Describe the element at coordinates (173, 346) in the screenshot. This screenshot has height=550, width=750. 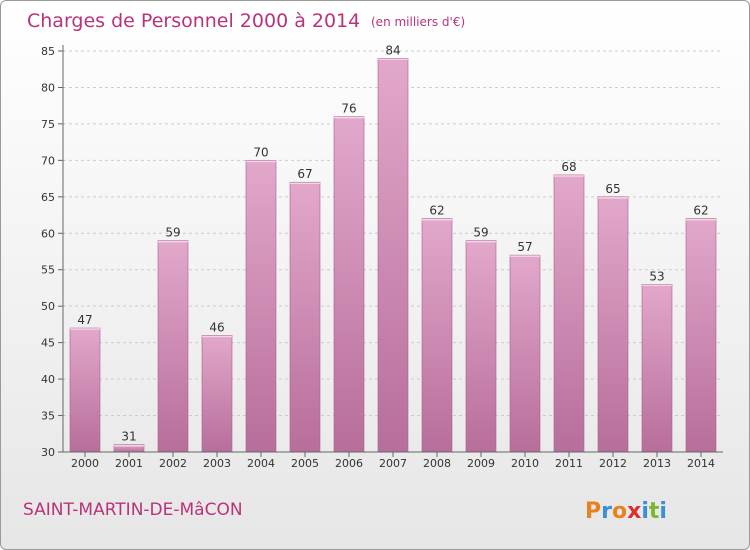
I see `bar-2002` at that location.